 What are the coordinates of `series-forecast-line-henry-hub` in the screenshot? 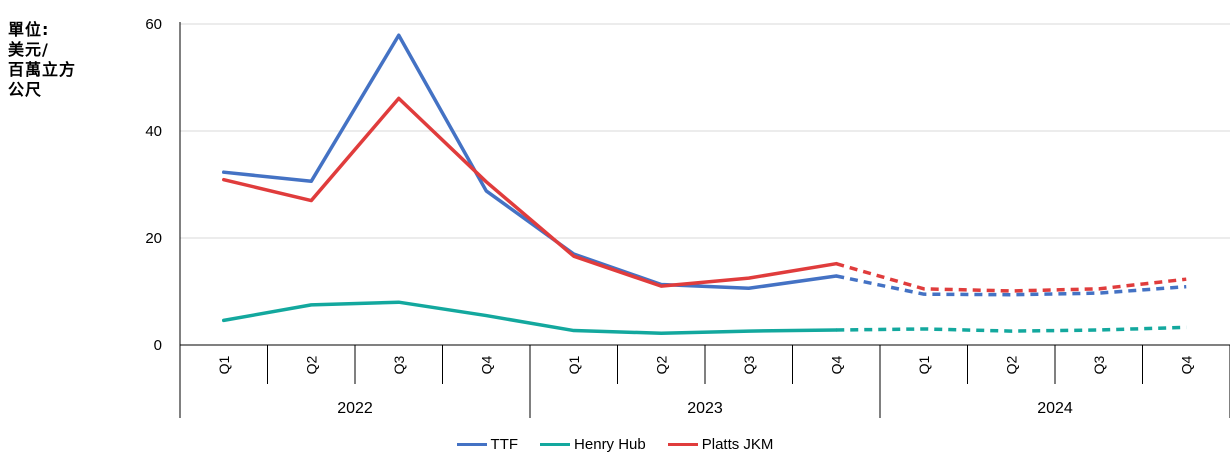 It's located at (1011, 329).